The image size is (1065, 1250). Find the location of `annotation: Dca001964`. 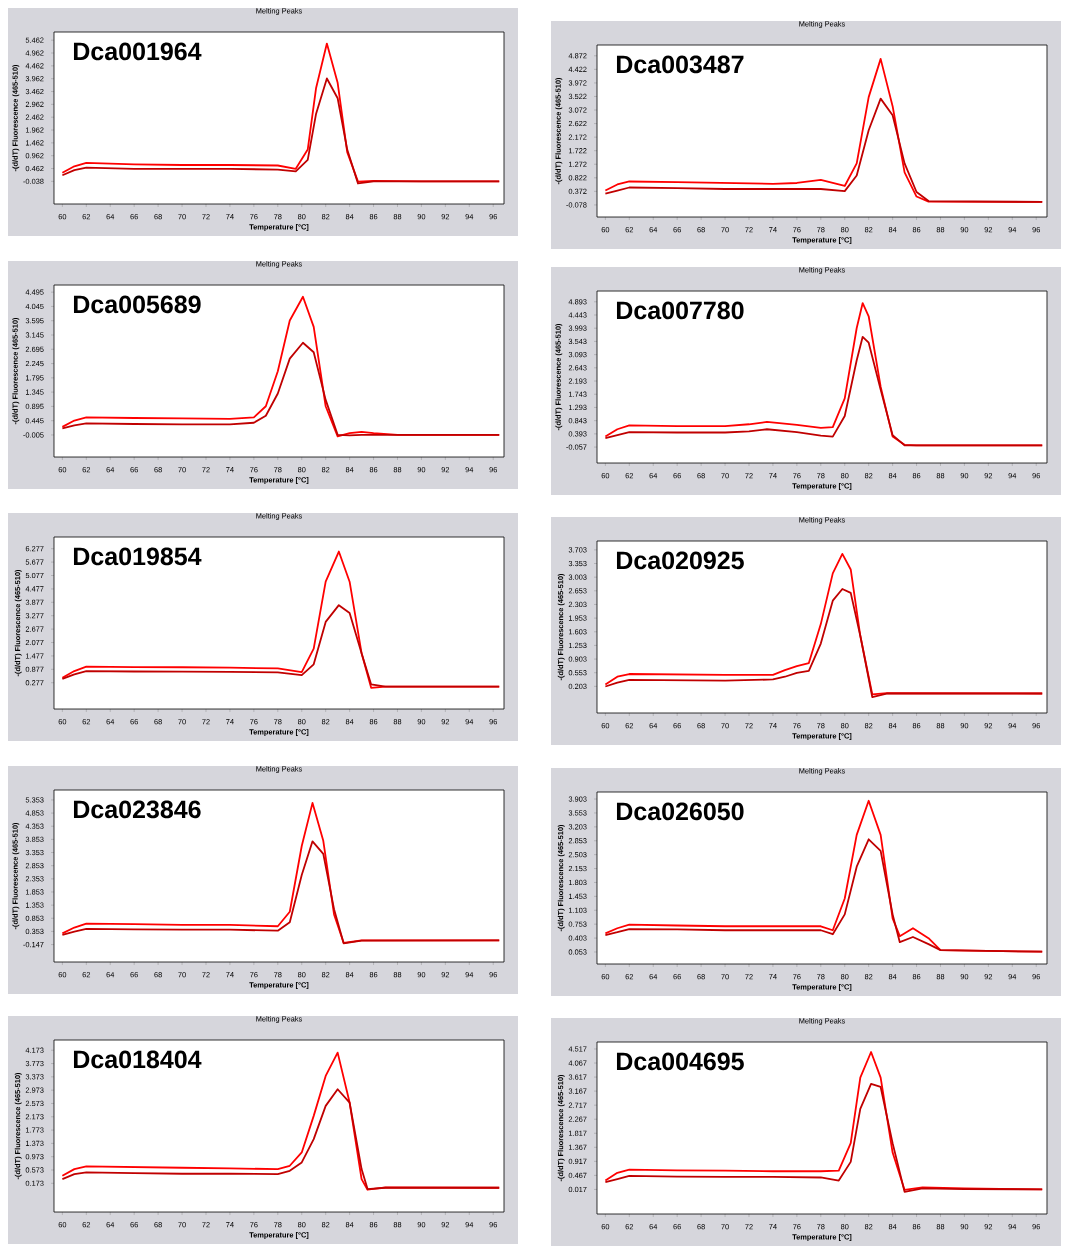

annotation: Dca001964 is located at coordinates (137, 51).